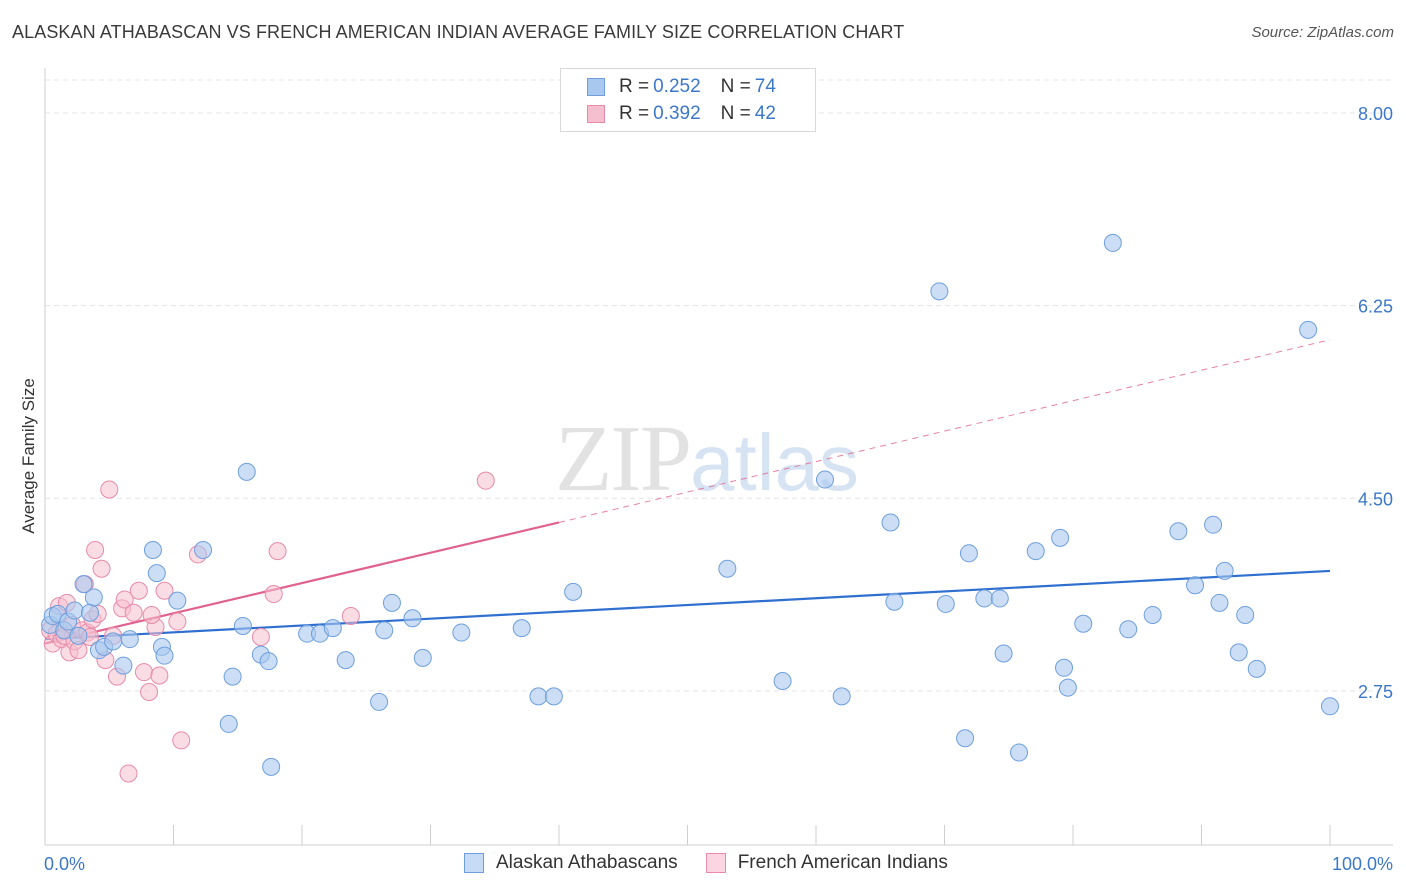  Describe the element at coordinates (1322, 32) in the screenshot. I see `source-label: Source: ZipAtlas.com` at that location.